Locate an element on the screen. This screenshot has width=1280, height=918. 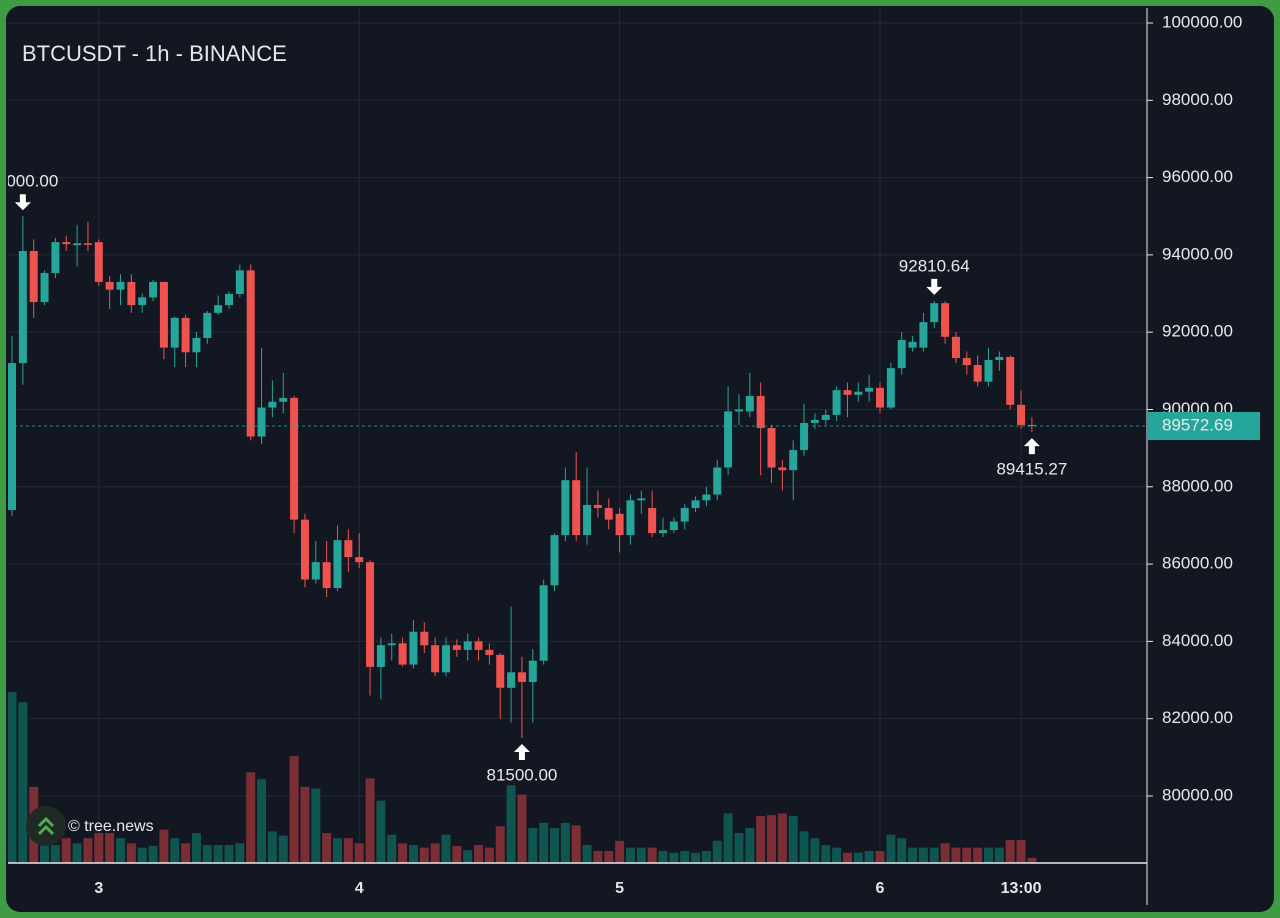
x-tick-label: 3 is located at coordinates (98, 888).